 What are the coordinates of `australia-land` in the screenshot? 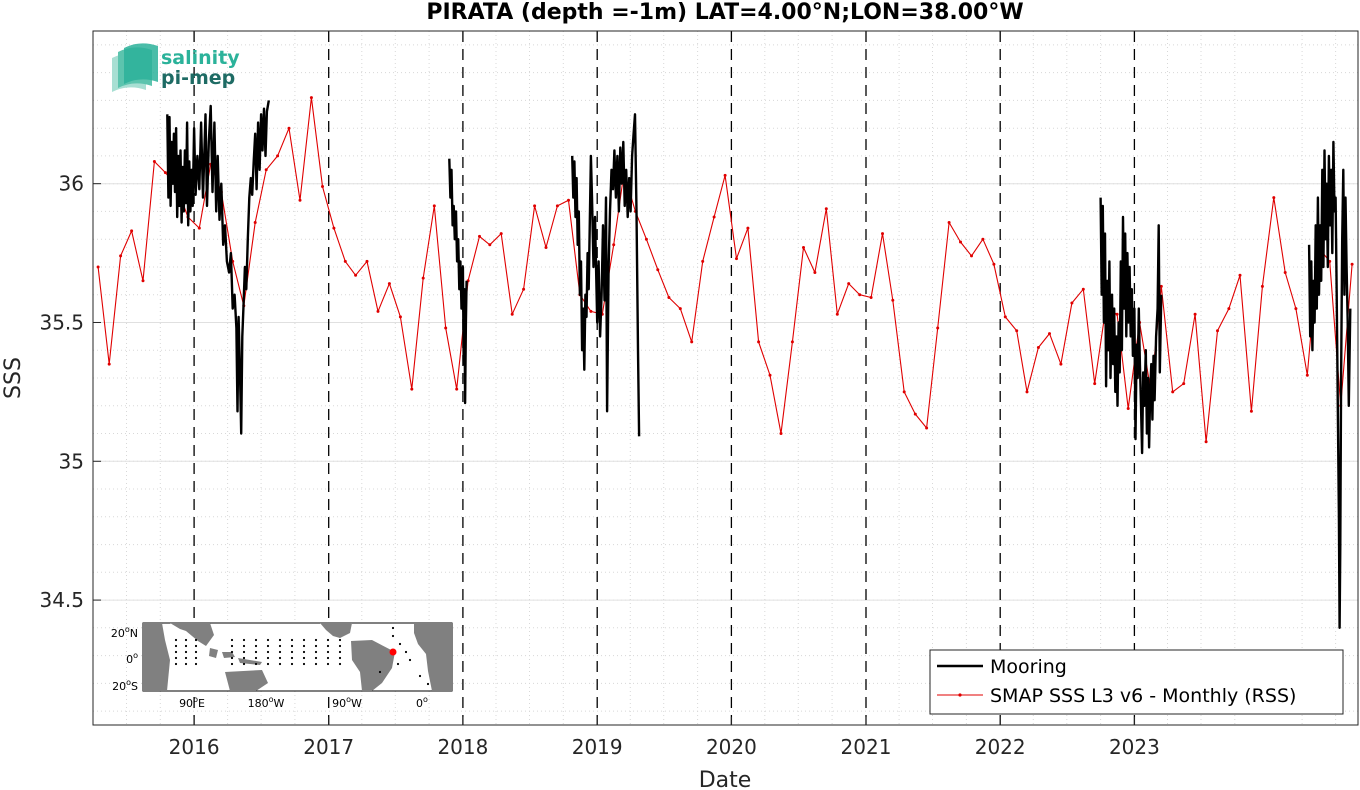 It's located at (246, 680).